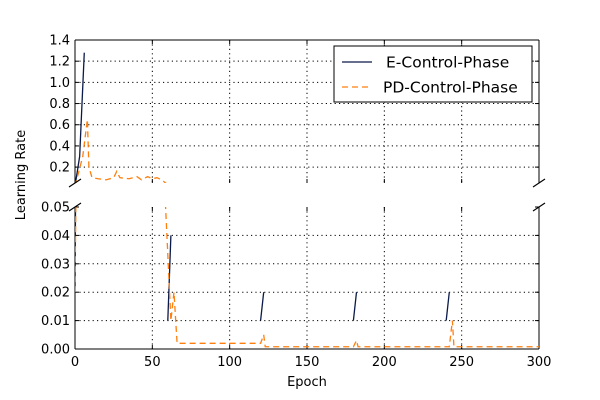 The height and width of the screenshot is (400, 600). Describe the element at coordinates (59, 125) in the screenshot. I see `y-tick-label-top-2: 0.6` at that location.